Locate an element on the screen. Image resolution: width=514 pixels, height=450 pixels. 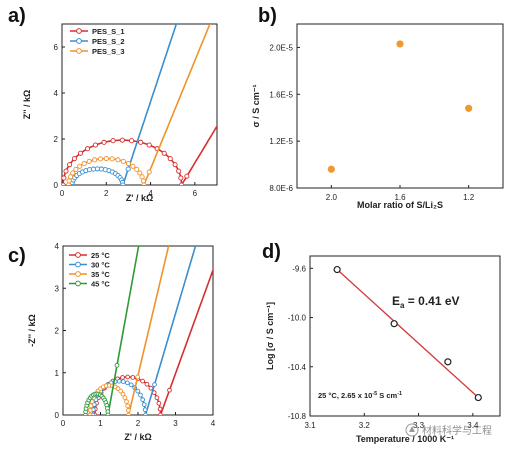
panel-a-xlabel: Z' / kΩ is located at coordinates (139, 198).